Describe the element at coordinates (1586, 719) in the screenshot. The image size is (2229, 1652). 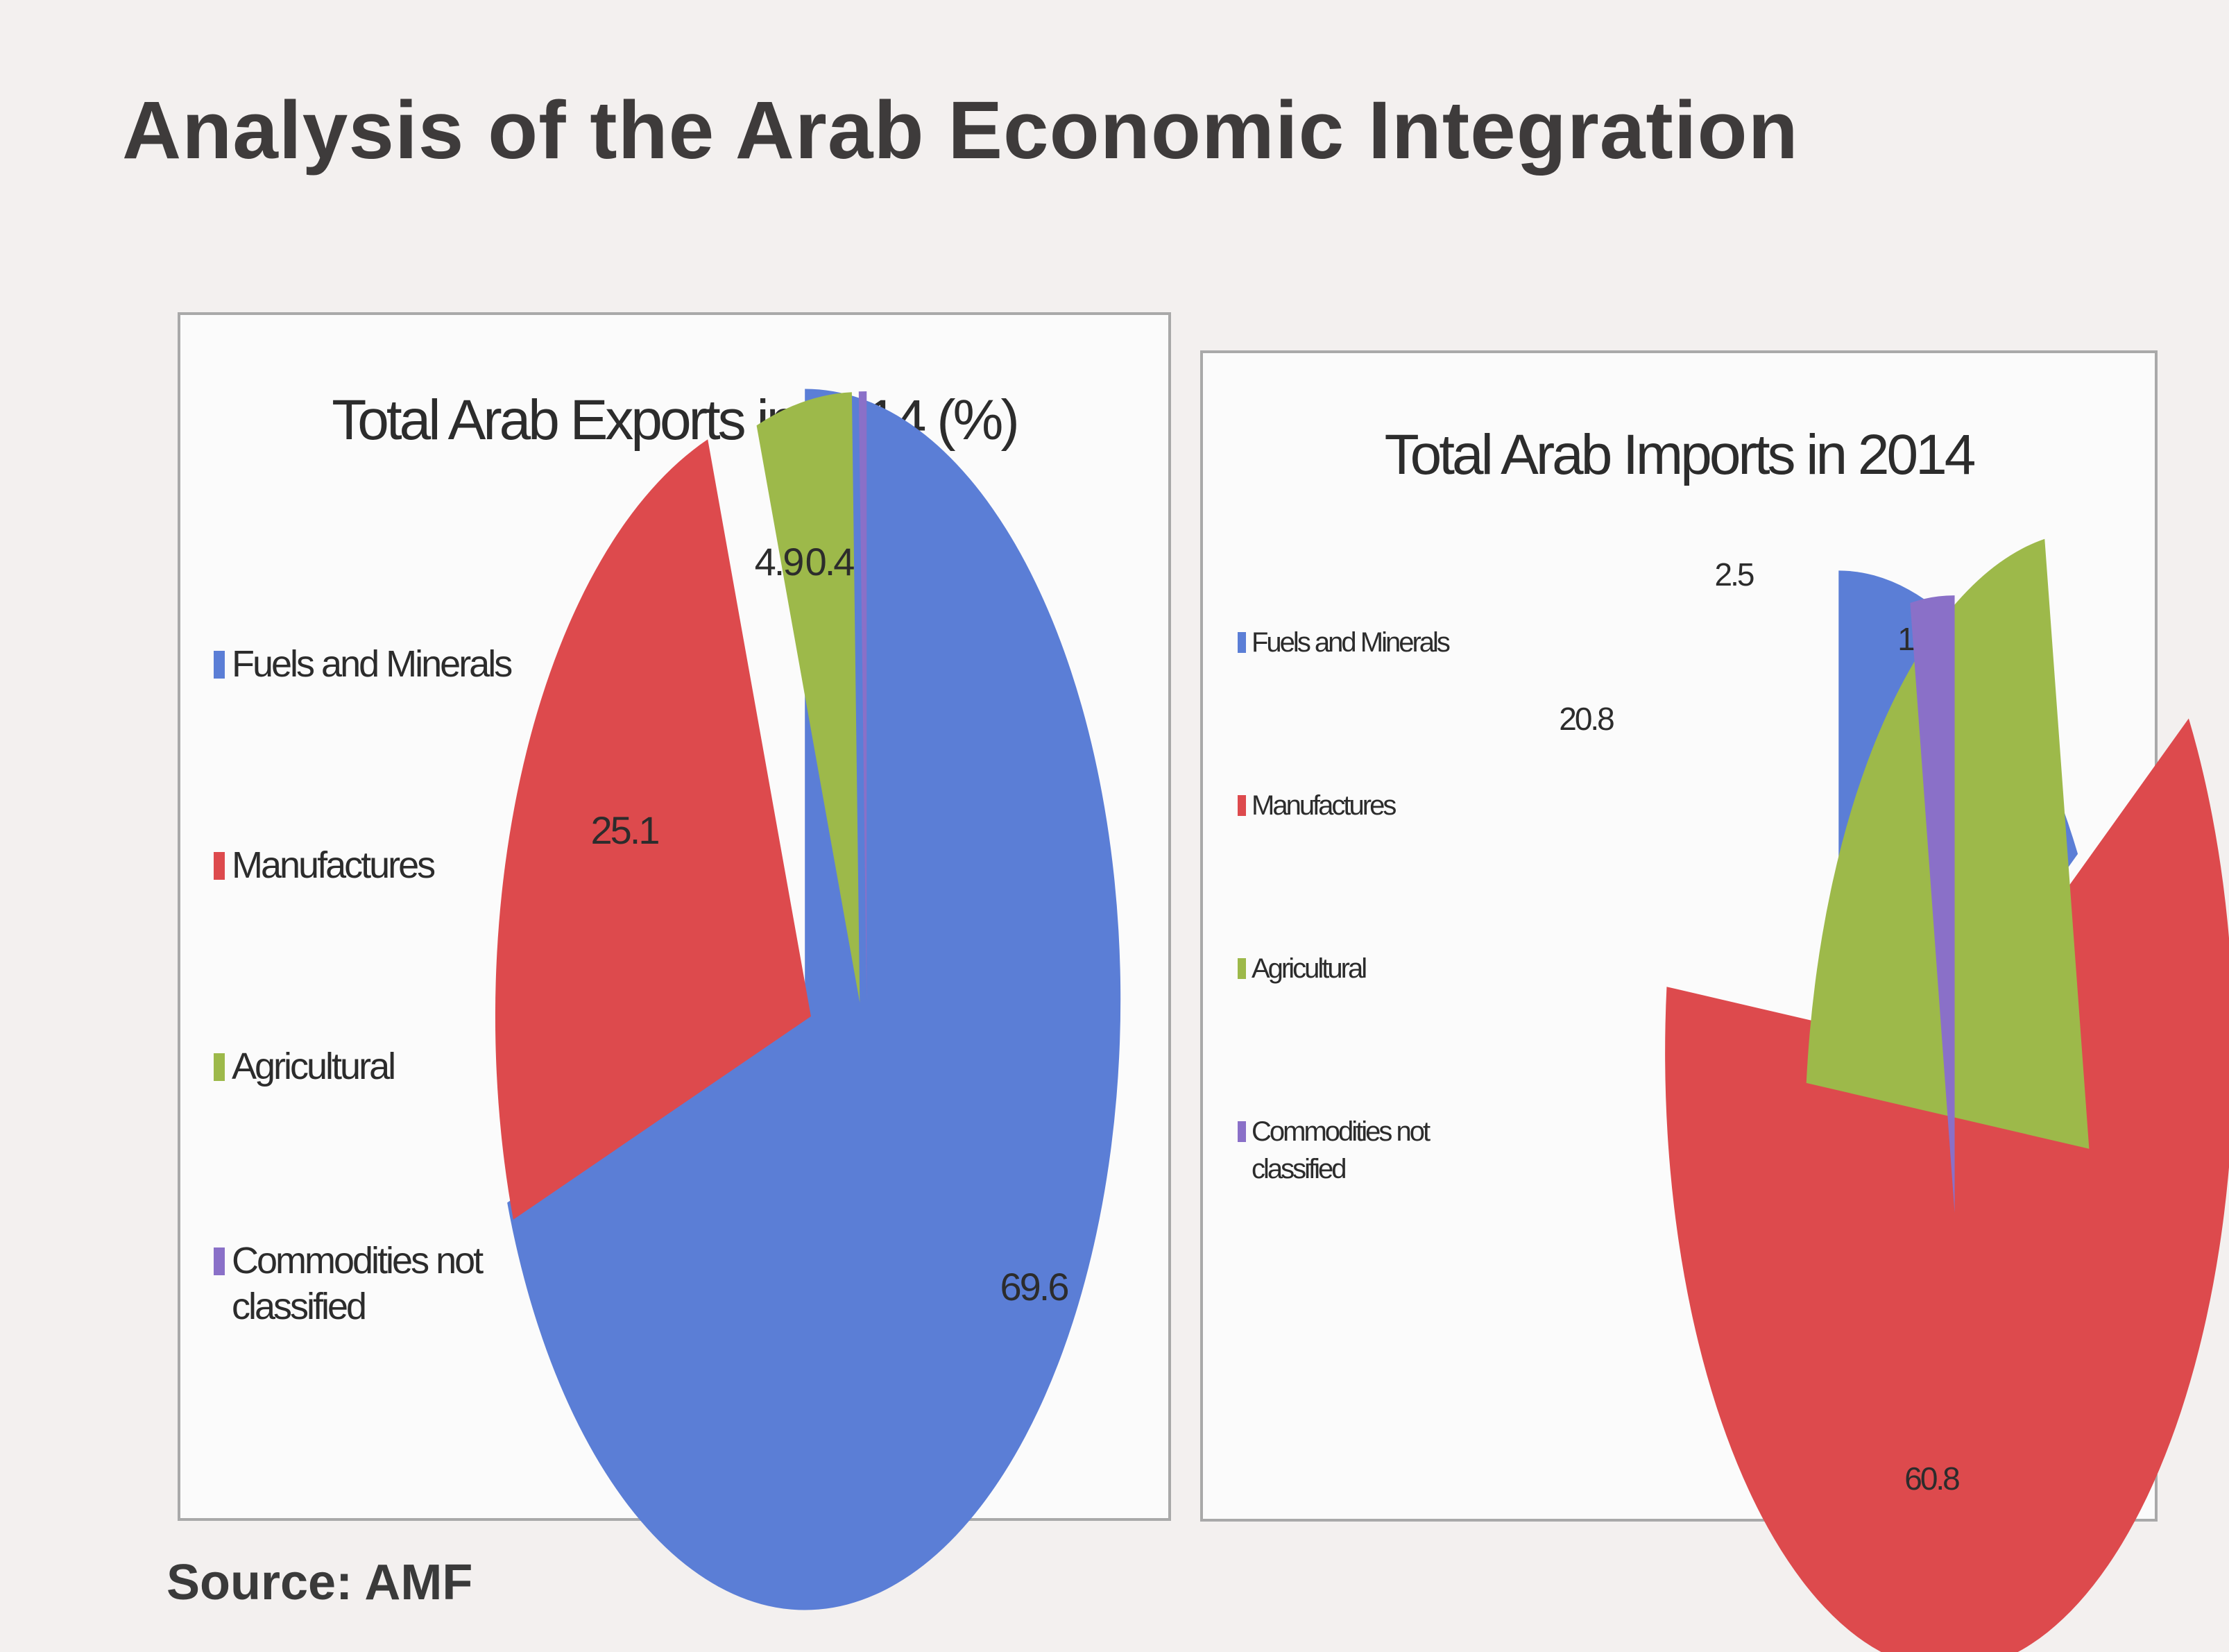
I see `data-label-agricultural: 20.8` at that location.